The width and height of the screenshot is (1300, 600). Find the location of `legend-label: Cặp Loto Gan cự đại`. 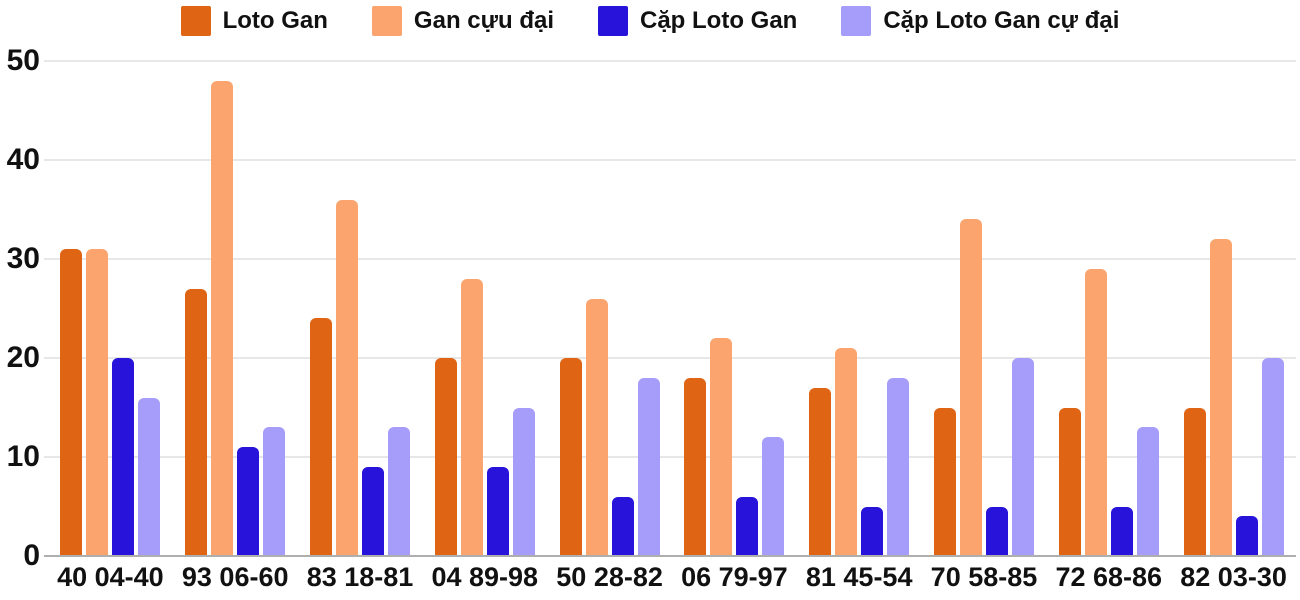

legend-label: Cặp Loto Gan cự đại is located at coordinates (1001, 20).